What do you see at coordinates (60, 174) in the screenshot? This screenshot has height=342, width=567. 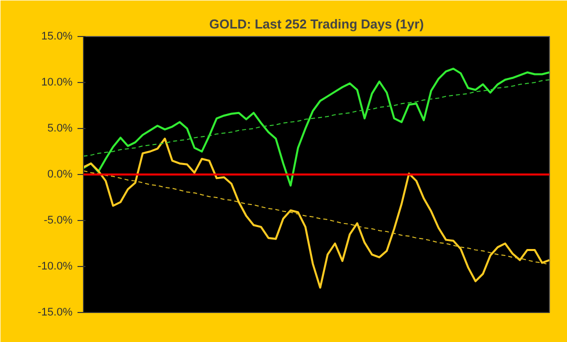 I see `y-tick-label: 0.0%` at bounding box center [60, 174].